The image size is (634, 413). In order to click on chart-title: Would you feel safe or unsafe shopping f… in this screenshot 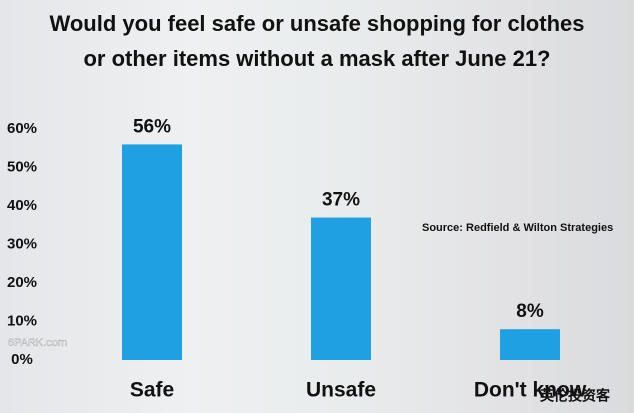, I will do `click(317, 41)`.